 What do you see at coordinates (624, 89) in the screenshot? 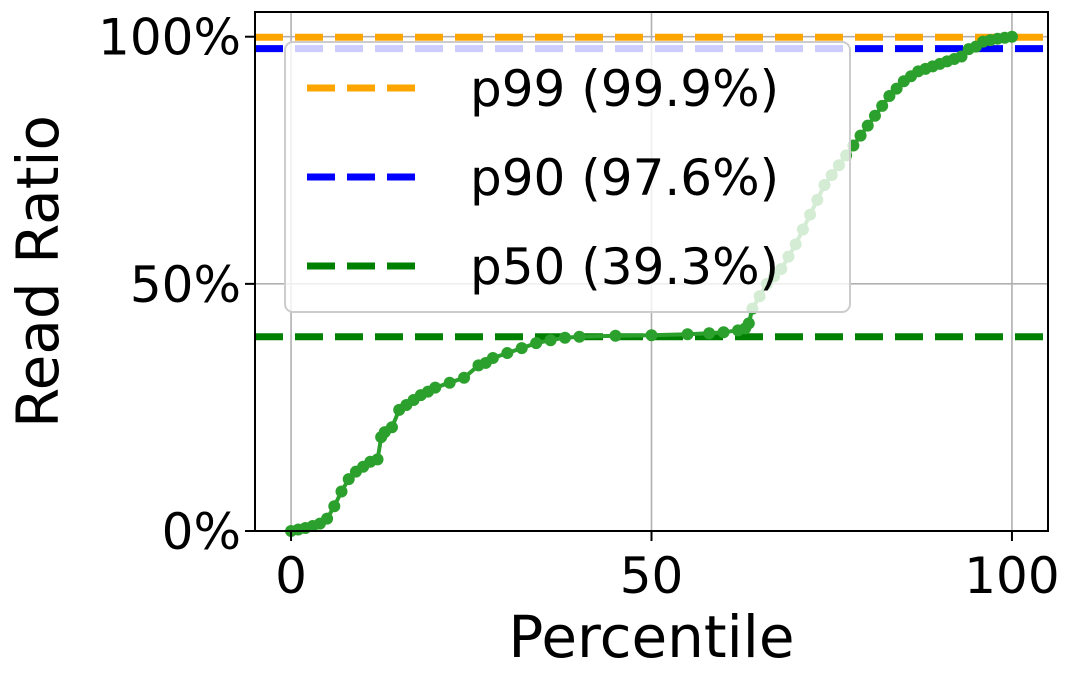
I see `legend-label: p99 (99.9%)` at bounding box center [624, 89].